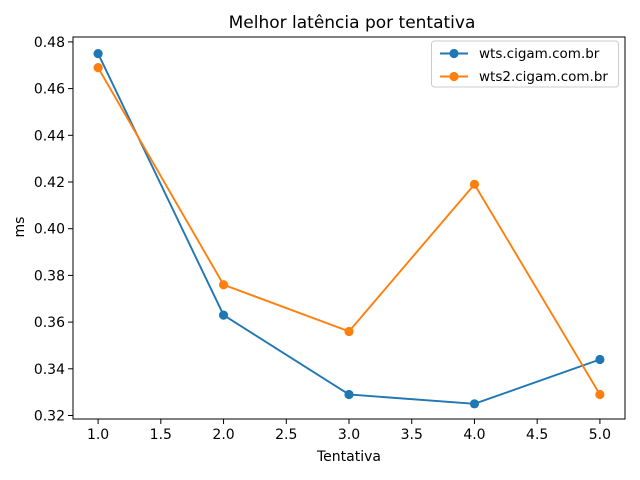 The image size is (640, 480). Describe the element at coordinates (543, 77) in the screenshot. I see `legend-label-1: wts2.cigam.com.br` at that location.